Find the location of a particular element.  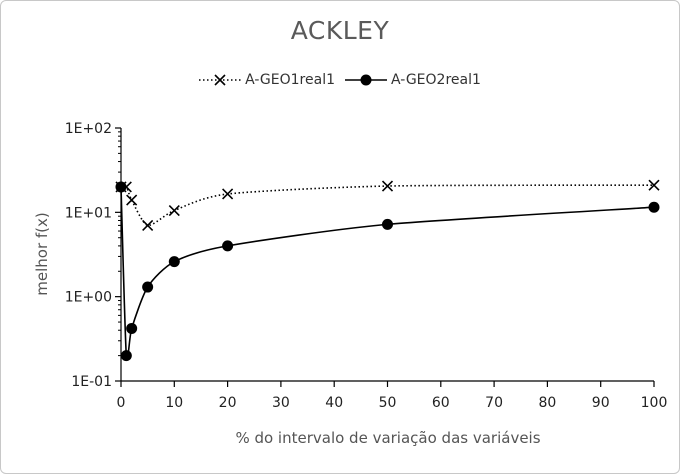

x-tick-label: 20 is located at coordinates (228, 403).